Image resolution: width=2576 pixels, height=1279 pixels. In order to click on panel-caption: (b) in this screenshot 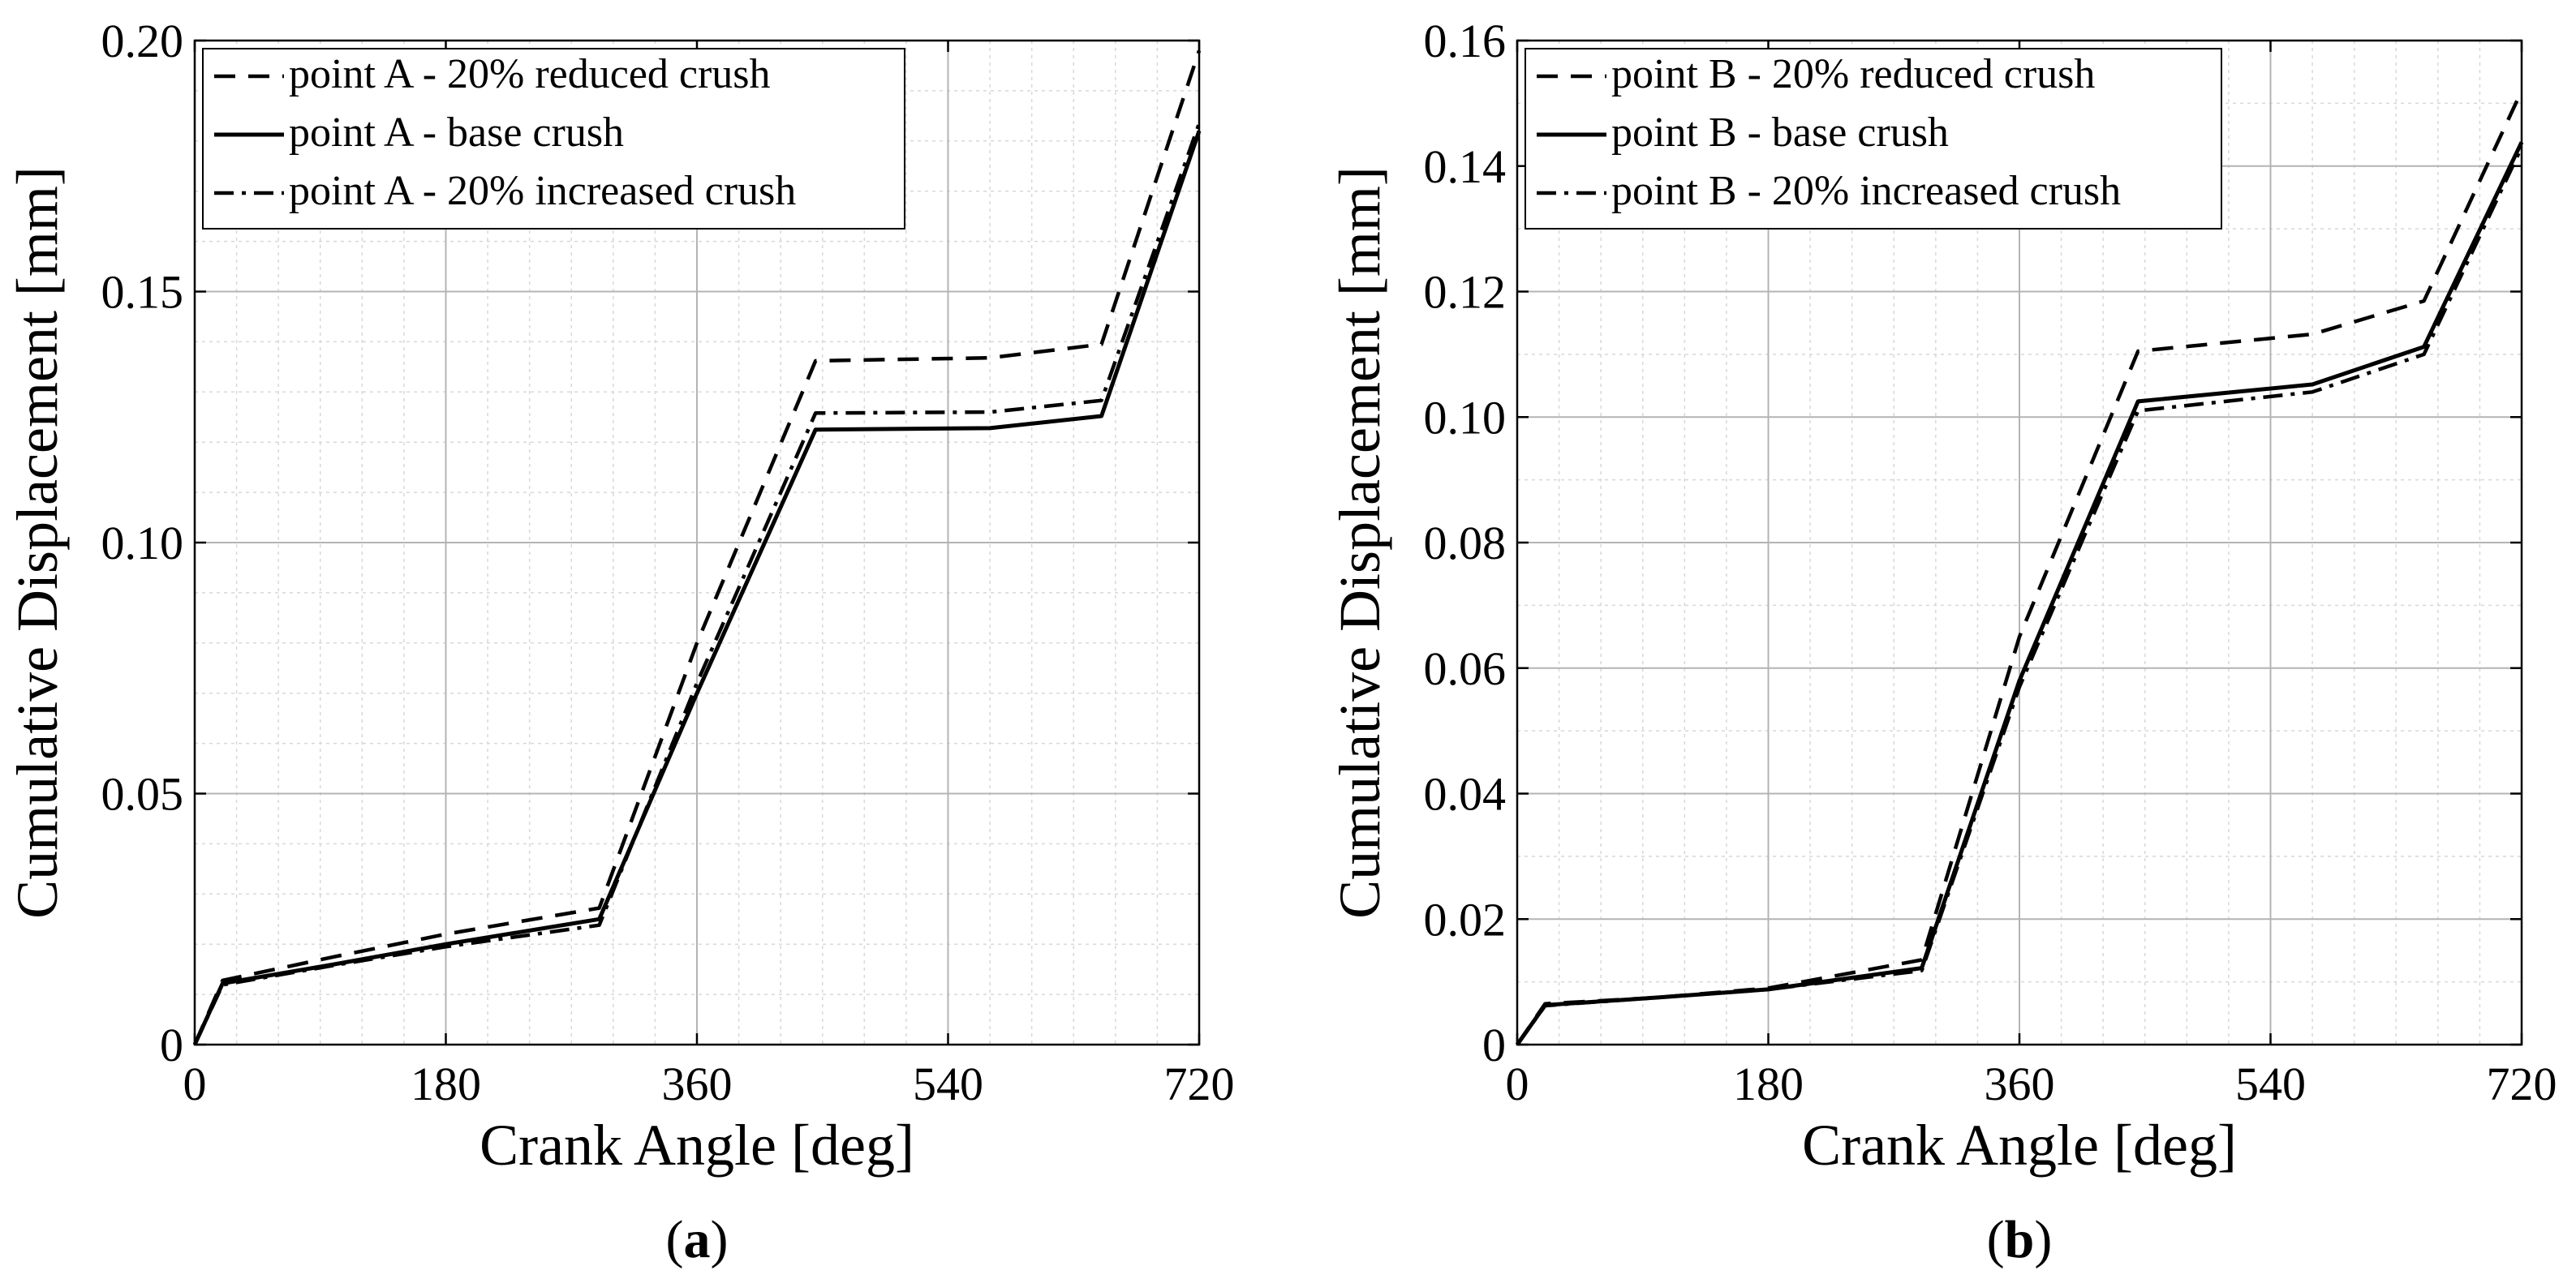, I will do `click(2020, 1239)`.